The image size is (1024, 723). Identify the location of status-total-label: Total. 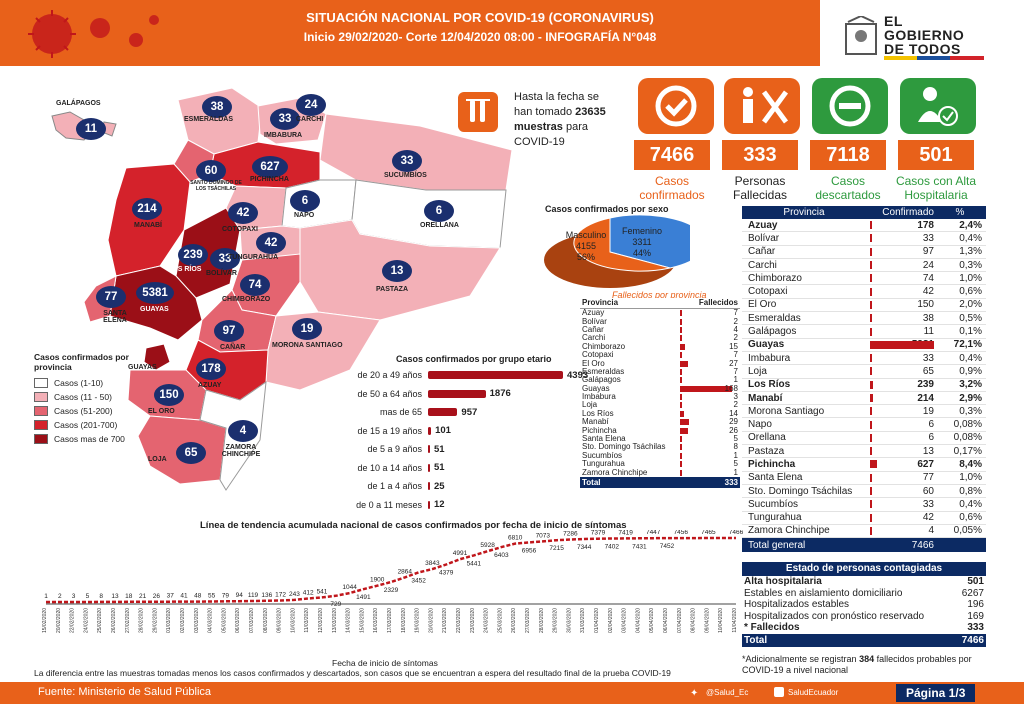
(756, 640).